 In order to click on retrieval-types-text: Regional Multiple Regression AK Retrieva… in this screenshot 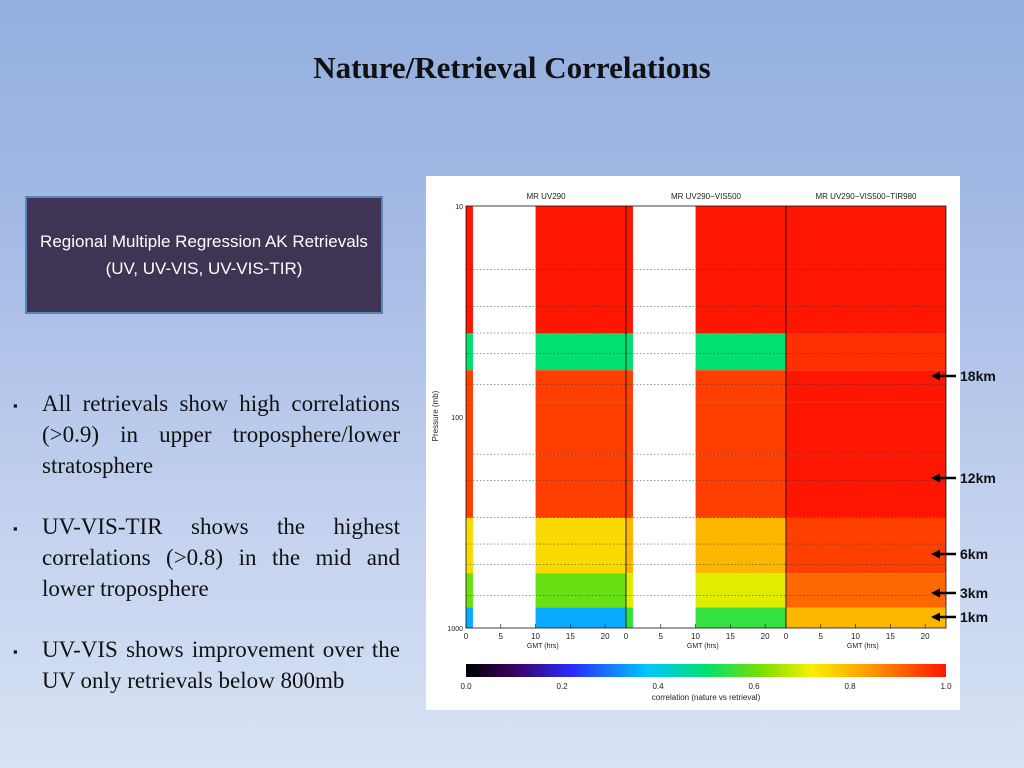, I will do `click(204, 255)`.